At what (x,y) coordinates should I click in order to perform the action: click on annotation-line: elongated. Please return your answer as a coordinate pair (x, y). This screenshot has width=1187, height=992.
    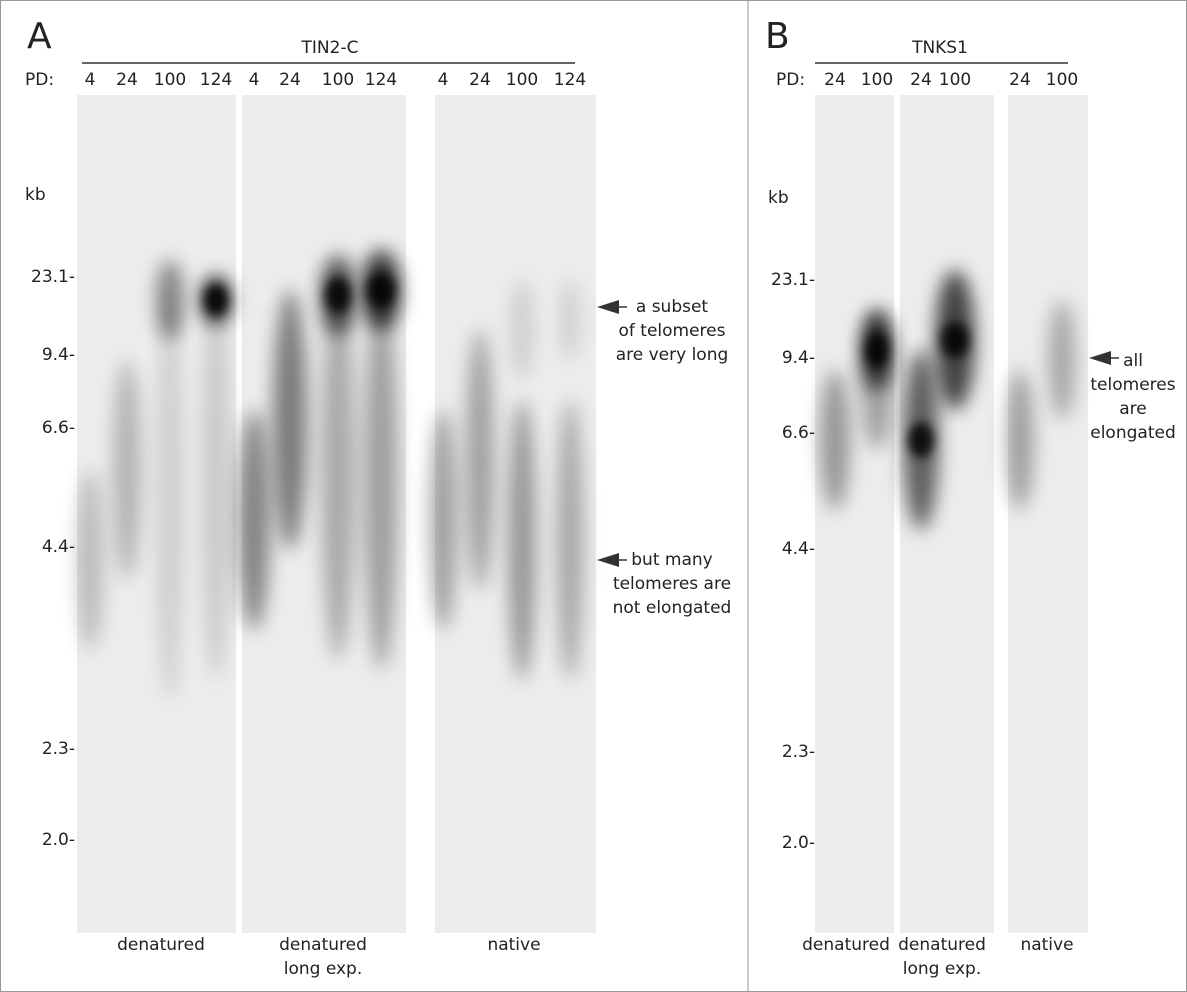
    Looking at the image, I should click on (1132, 433).